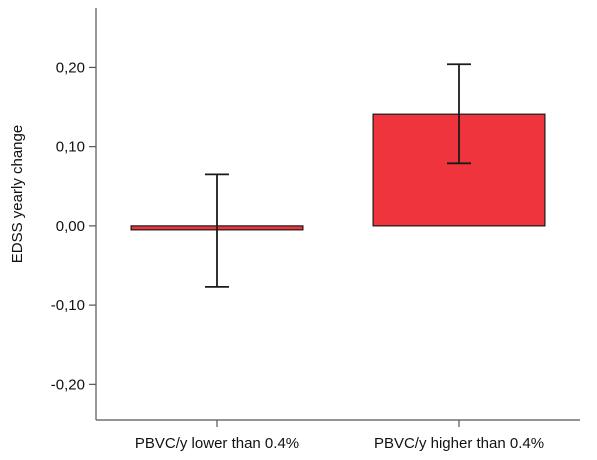 This screenshot has height=460, width=597. I want to click on y-tick-label: -0,10, so click(68, 305).